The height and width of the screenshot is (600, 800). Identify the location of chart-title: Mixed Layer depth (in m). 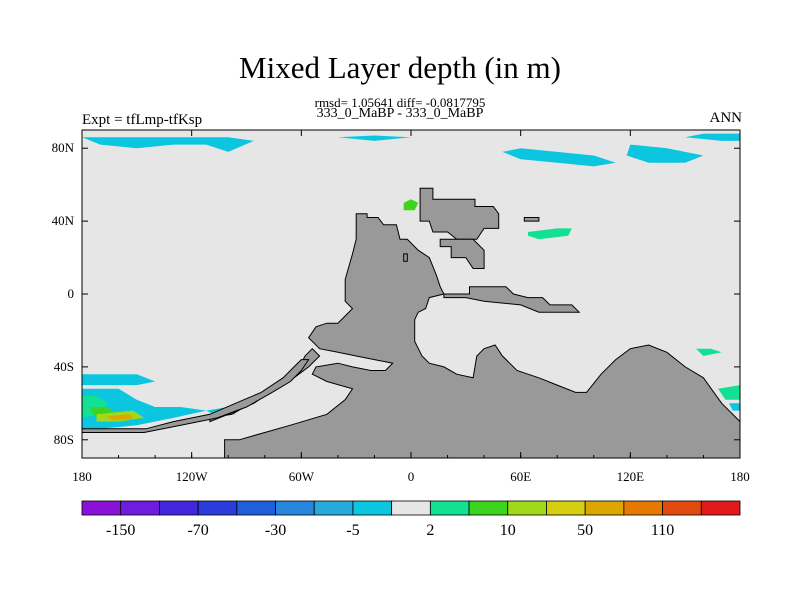
(400, 67).